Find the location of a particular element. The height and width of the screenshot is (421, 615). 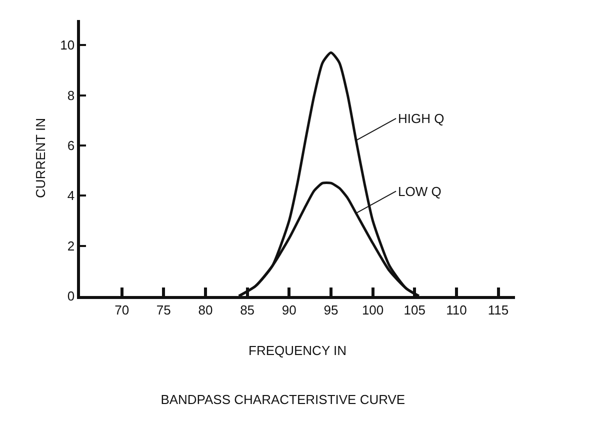

x-tick-label: 105 is located at coordinates (415, 310).